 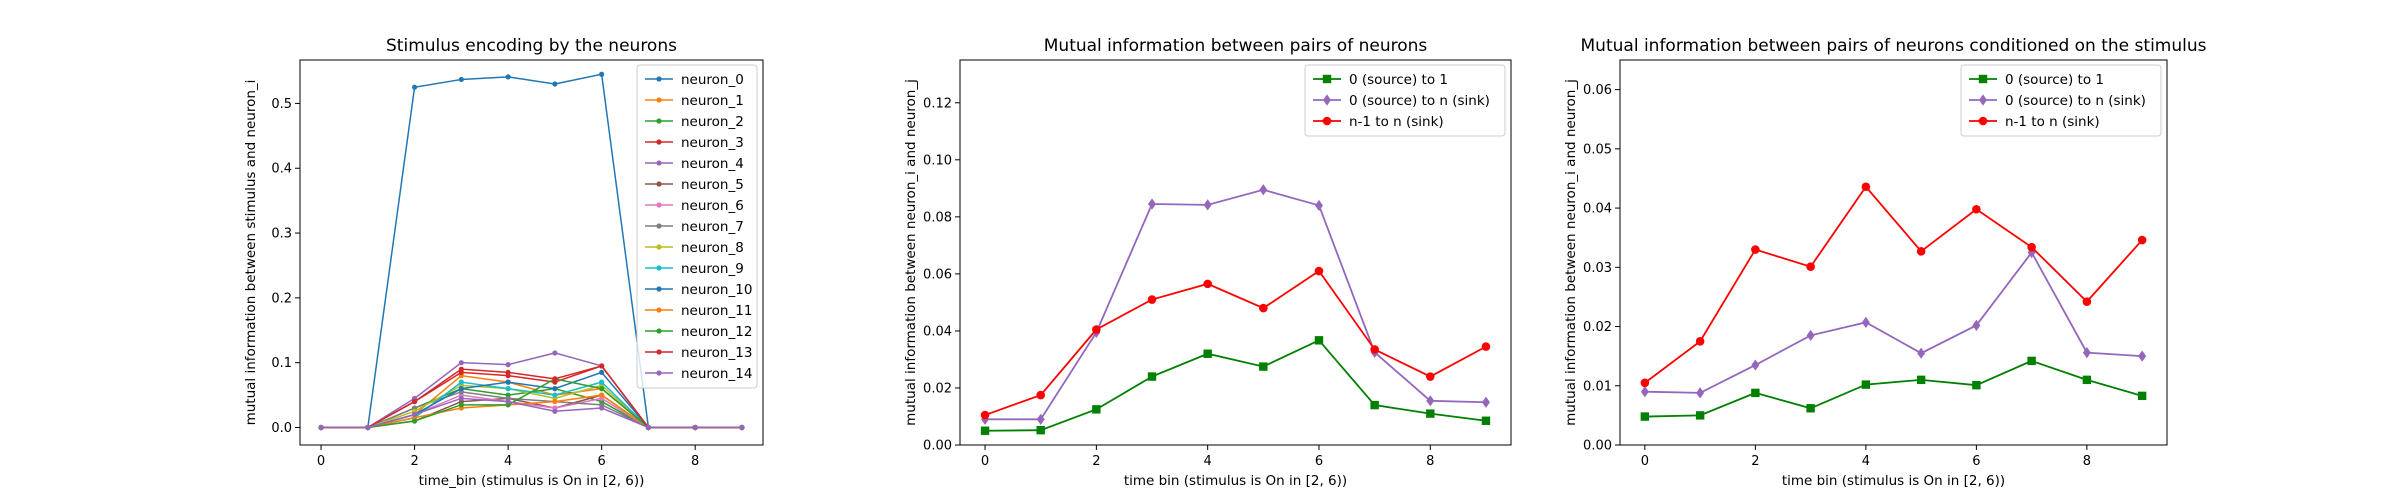 What do you see at coordinates (281, 169) in the screenshot?
I see `y-tick-label: 0.4` at bounding box center [281, 169].